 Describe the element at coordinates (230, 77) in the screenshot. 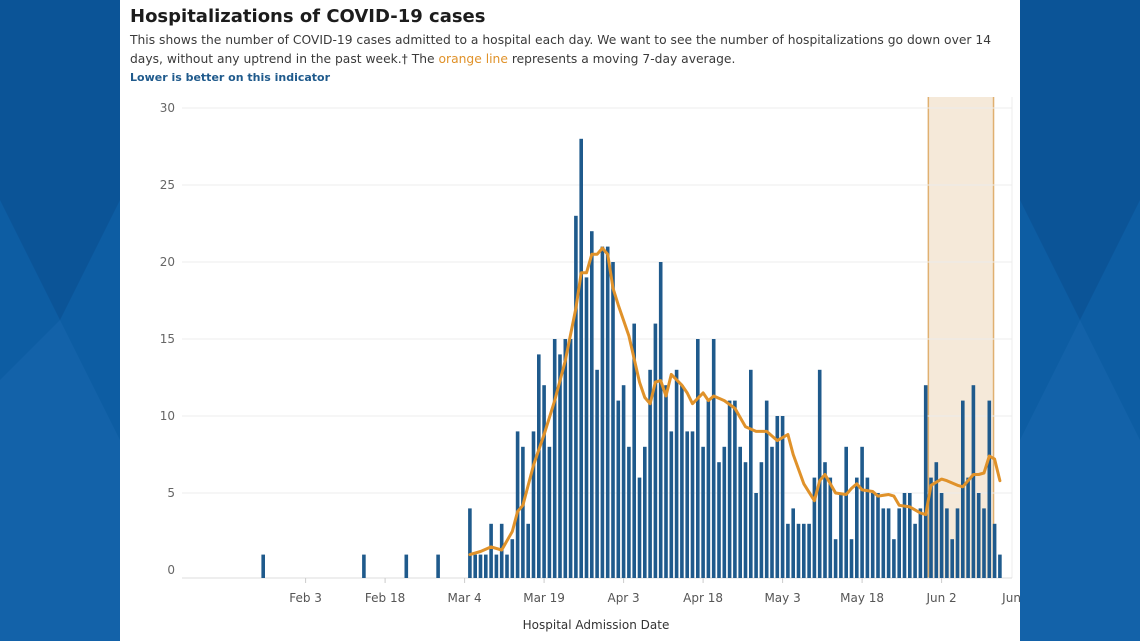

I see `indicator-note: Lower is better on this indicator` at that location.